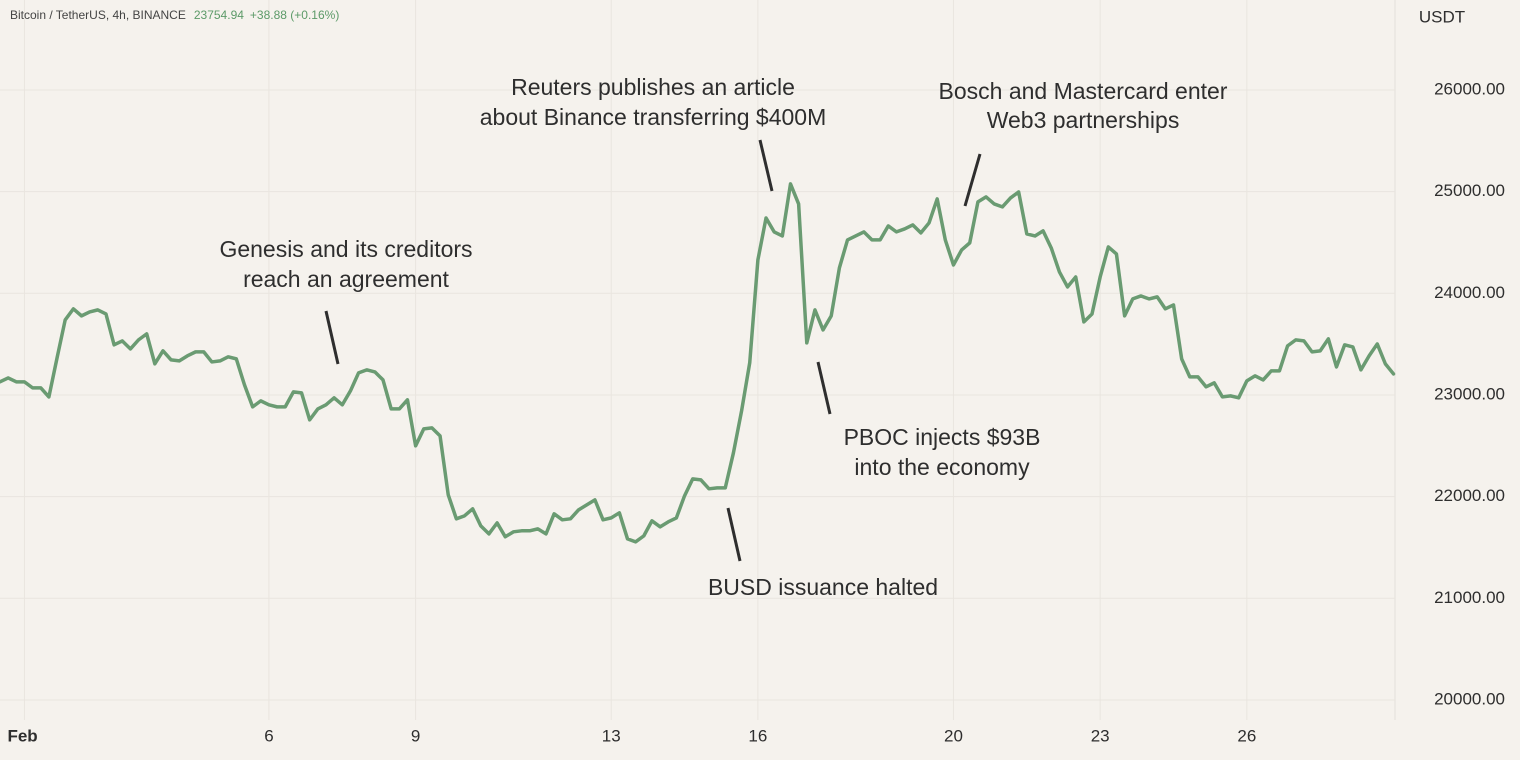 The image size is (1520, 760). What do you see at coordinates (1469, 292) in the screenshot?
I see `y-tick-label: 24000.00` at bounding box center [1469, 292].